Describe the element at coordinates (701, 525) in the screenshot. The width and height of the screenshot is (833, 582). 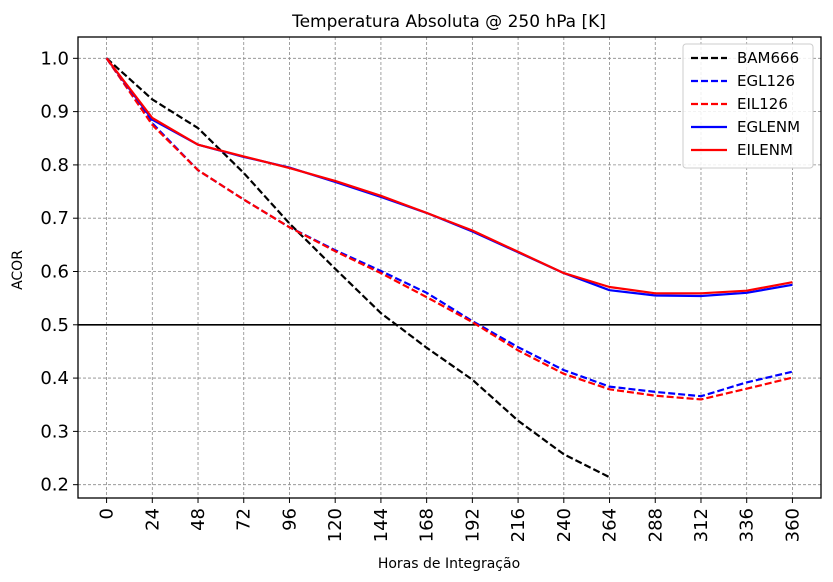
I see `x-tick-label: 312` at that location.